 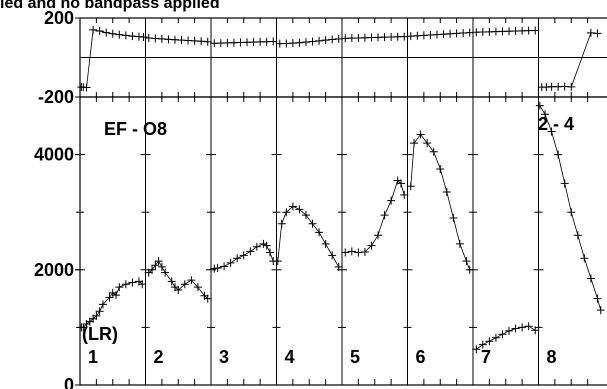 I want to click on y-tick-label-amplitude: 0, so click(x=69, y=382).